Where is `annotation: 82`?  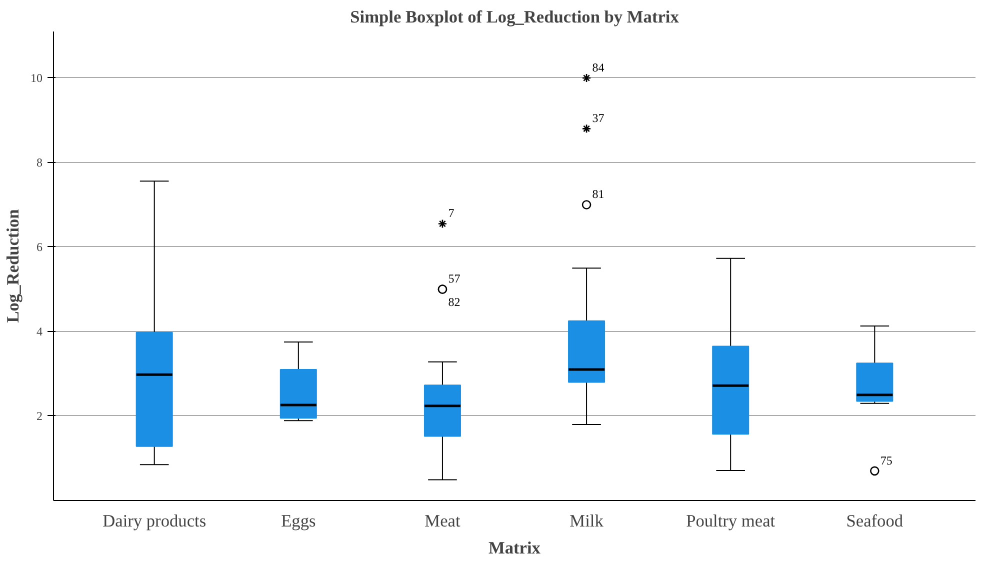
annotation: 82 is located at coordinates (454, 301).